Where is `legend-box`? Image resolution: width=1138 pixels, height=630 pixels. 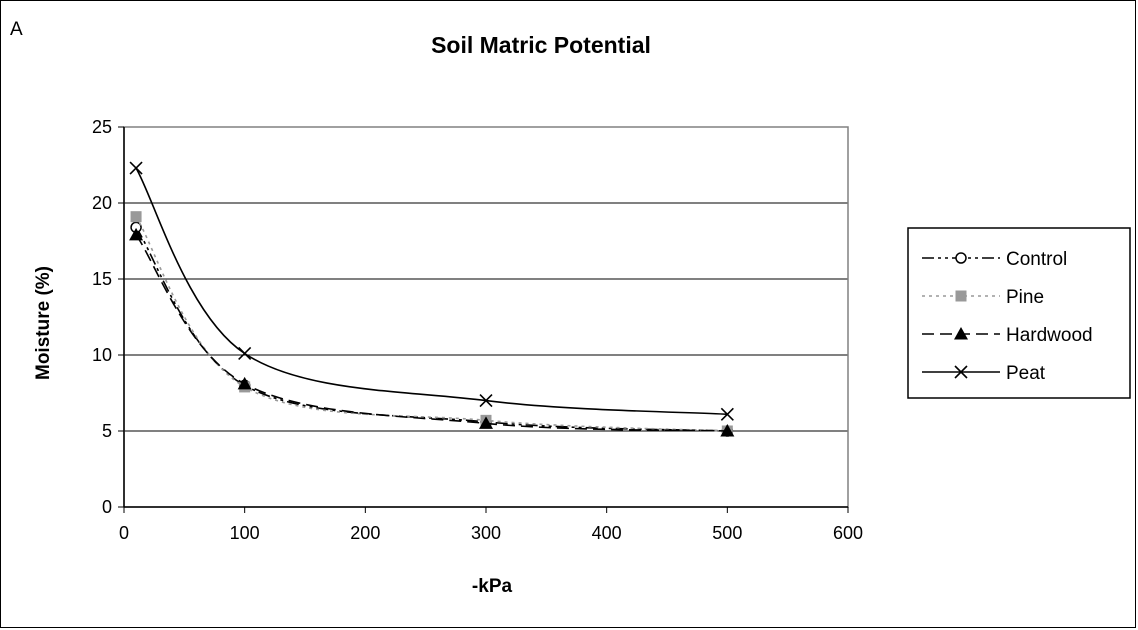 legend-box is located at coordinates (1019, 313).